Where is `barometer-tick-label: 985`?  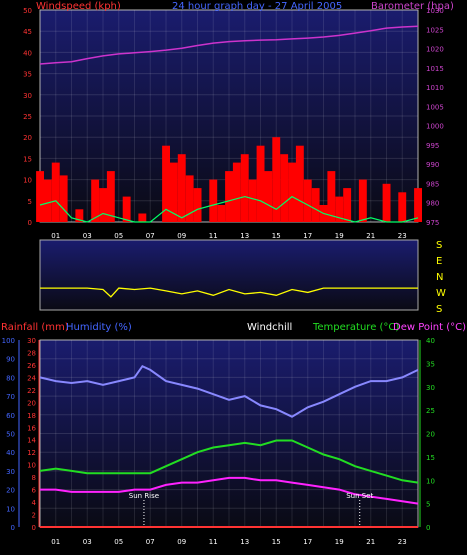 barometer-tick-label: 985 is located at coordinates (432, 184).